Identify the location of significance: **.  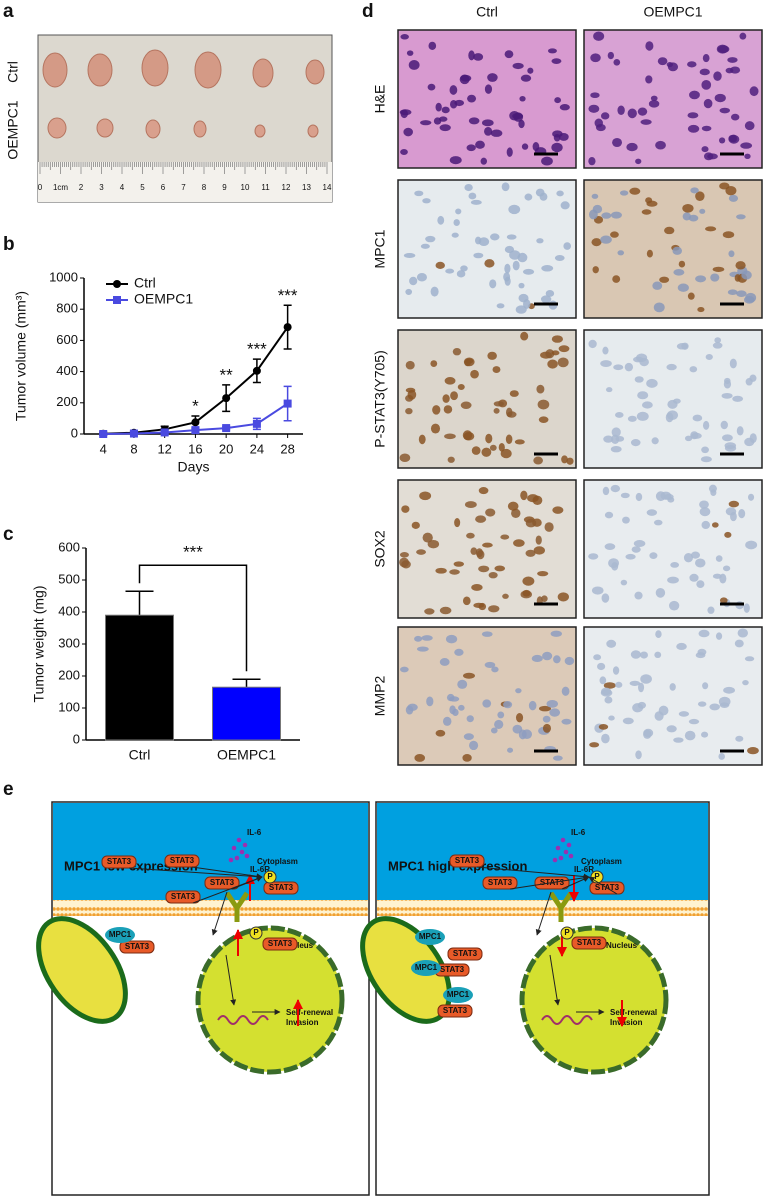
(227, 374).